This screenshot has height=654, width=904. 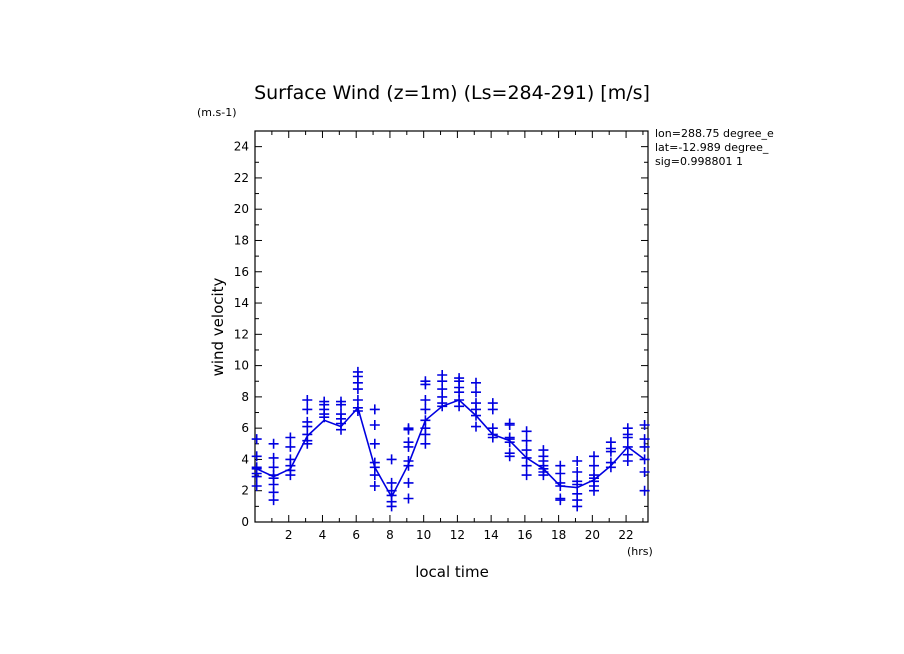 What do you see at coordinates (241, 147) in the screenshot?
I see `y-tick-label: 24` at bounding box center [241, 147].